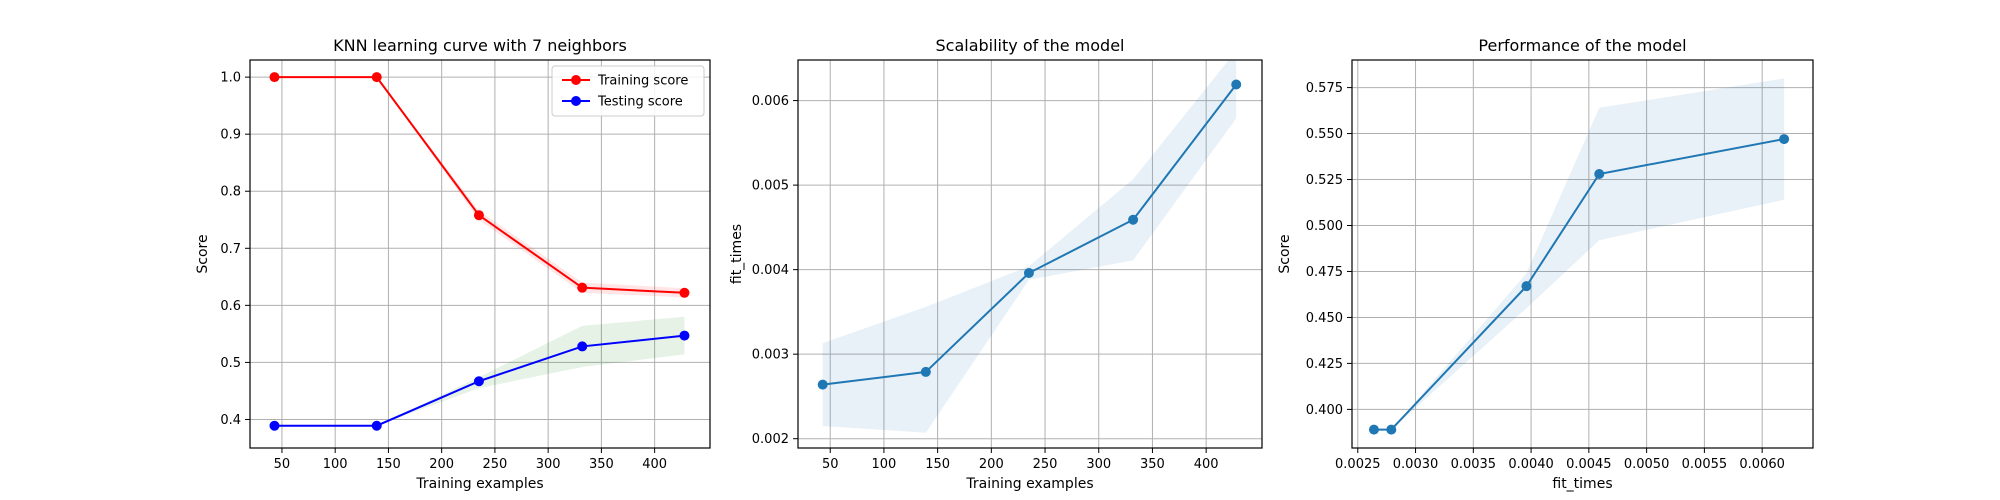 This screenshot has height=500, width=2000. Describe the element at coordinates (1030, 45) in the screenshot. I see `chart-title: Scalability of the model` at that location.